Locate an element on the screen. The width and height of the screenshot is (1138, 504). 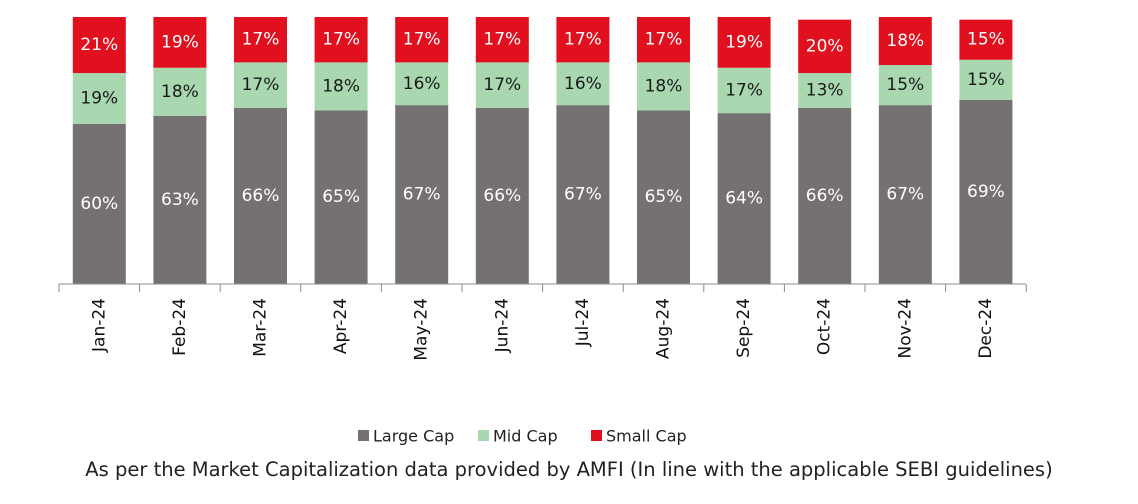
x-tick-label-jun-24: Jun-24 is located at coordinates (502, 325).